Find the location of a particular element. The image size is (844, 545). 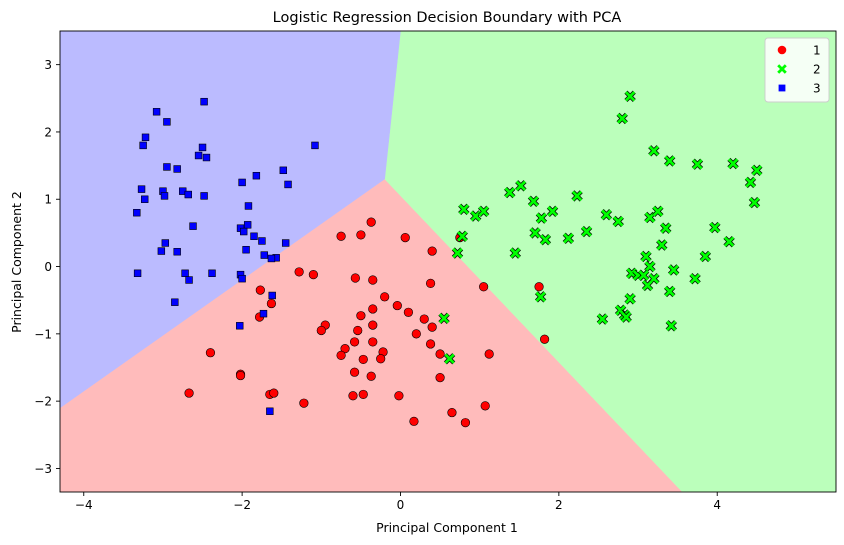

x-tick-label: 4 is located at coordinates (717, 505).